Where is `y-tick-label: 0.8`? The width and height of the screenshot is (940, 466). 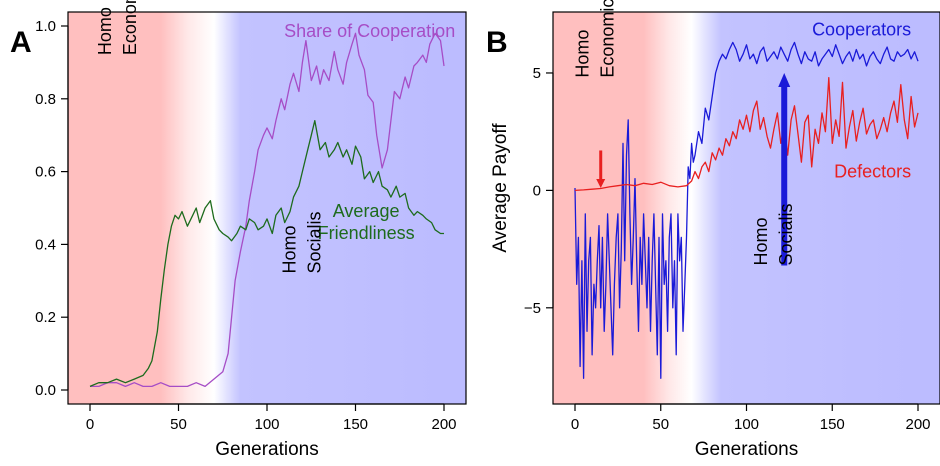 y-tick-label: 0.8 is located at coordinates (45, 99).